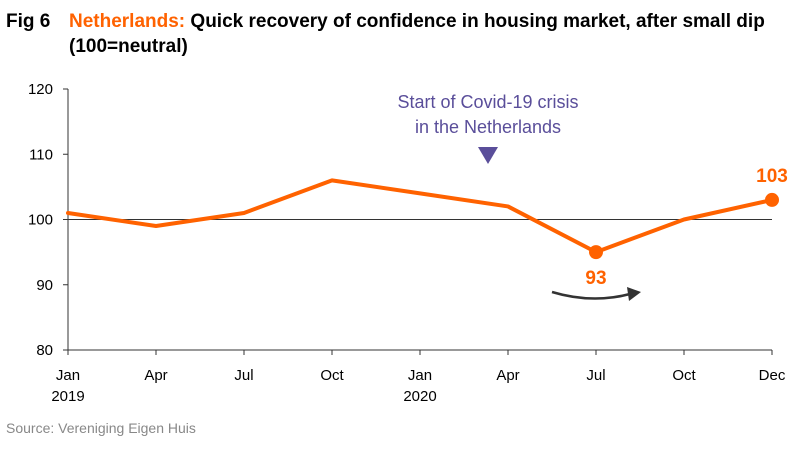 Image resolution: width=802 pixels, height=449 pixels. What do you see at coordinates (40, 89) in the screenshot?
I see `y-tick-label: 120` at bounding box center [40, 89].